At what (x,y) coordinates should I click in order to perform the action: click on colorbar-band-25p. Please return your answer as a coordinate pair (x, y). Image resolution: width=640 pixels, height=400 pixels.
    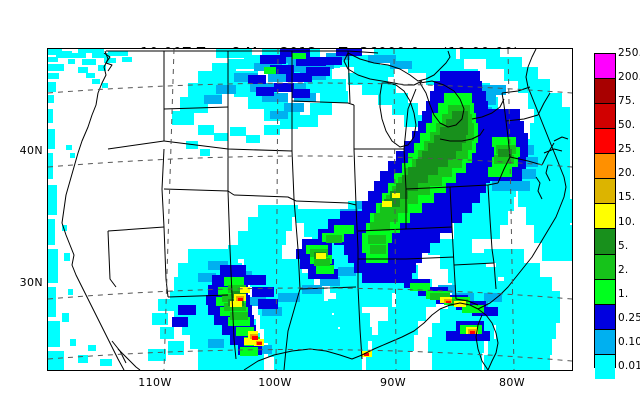
    Looking at the image, I should click on (605, 142).